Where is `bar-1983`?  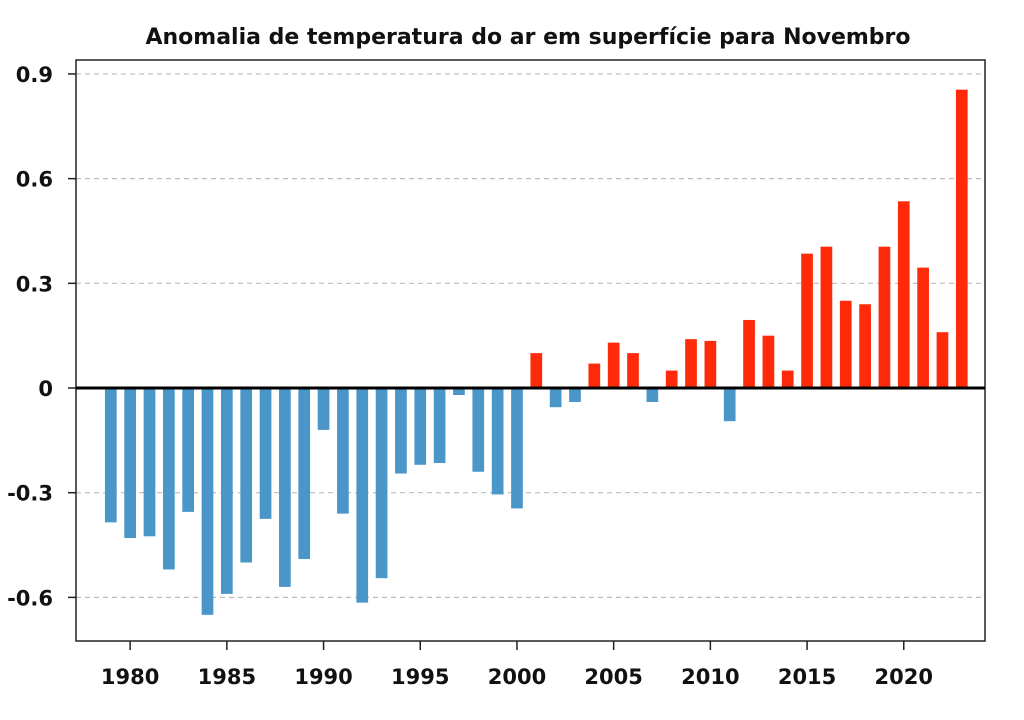 bar-1983 is located at coordinates (188, 450).